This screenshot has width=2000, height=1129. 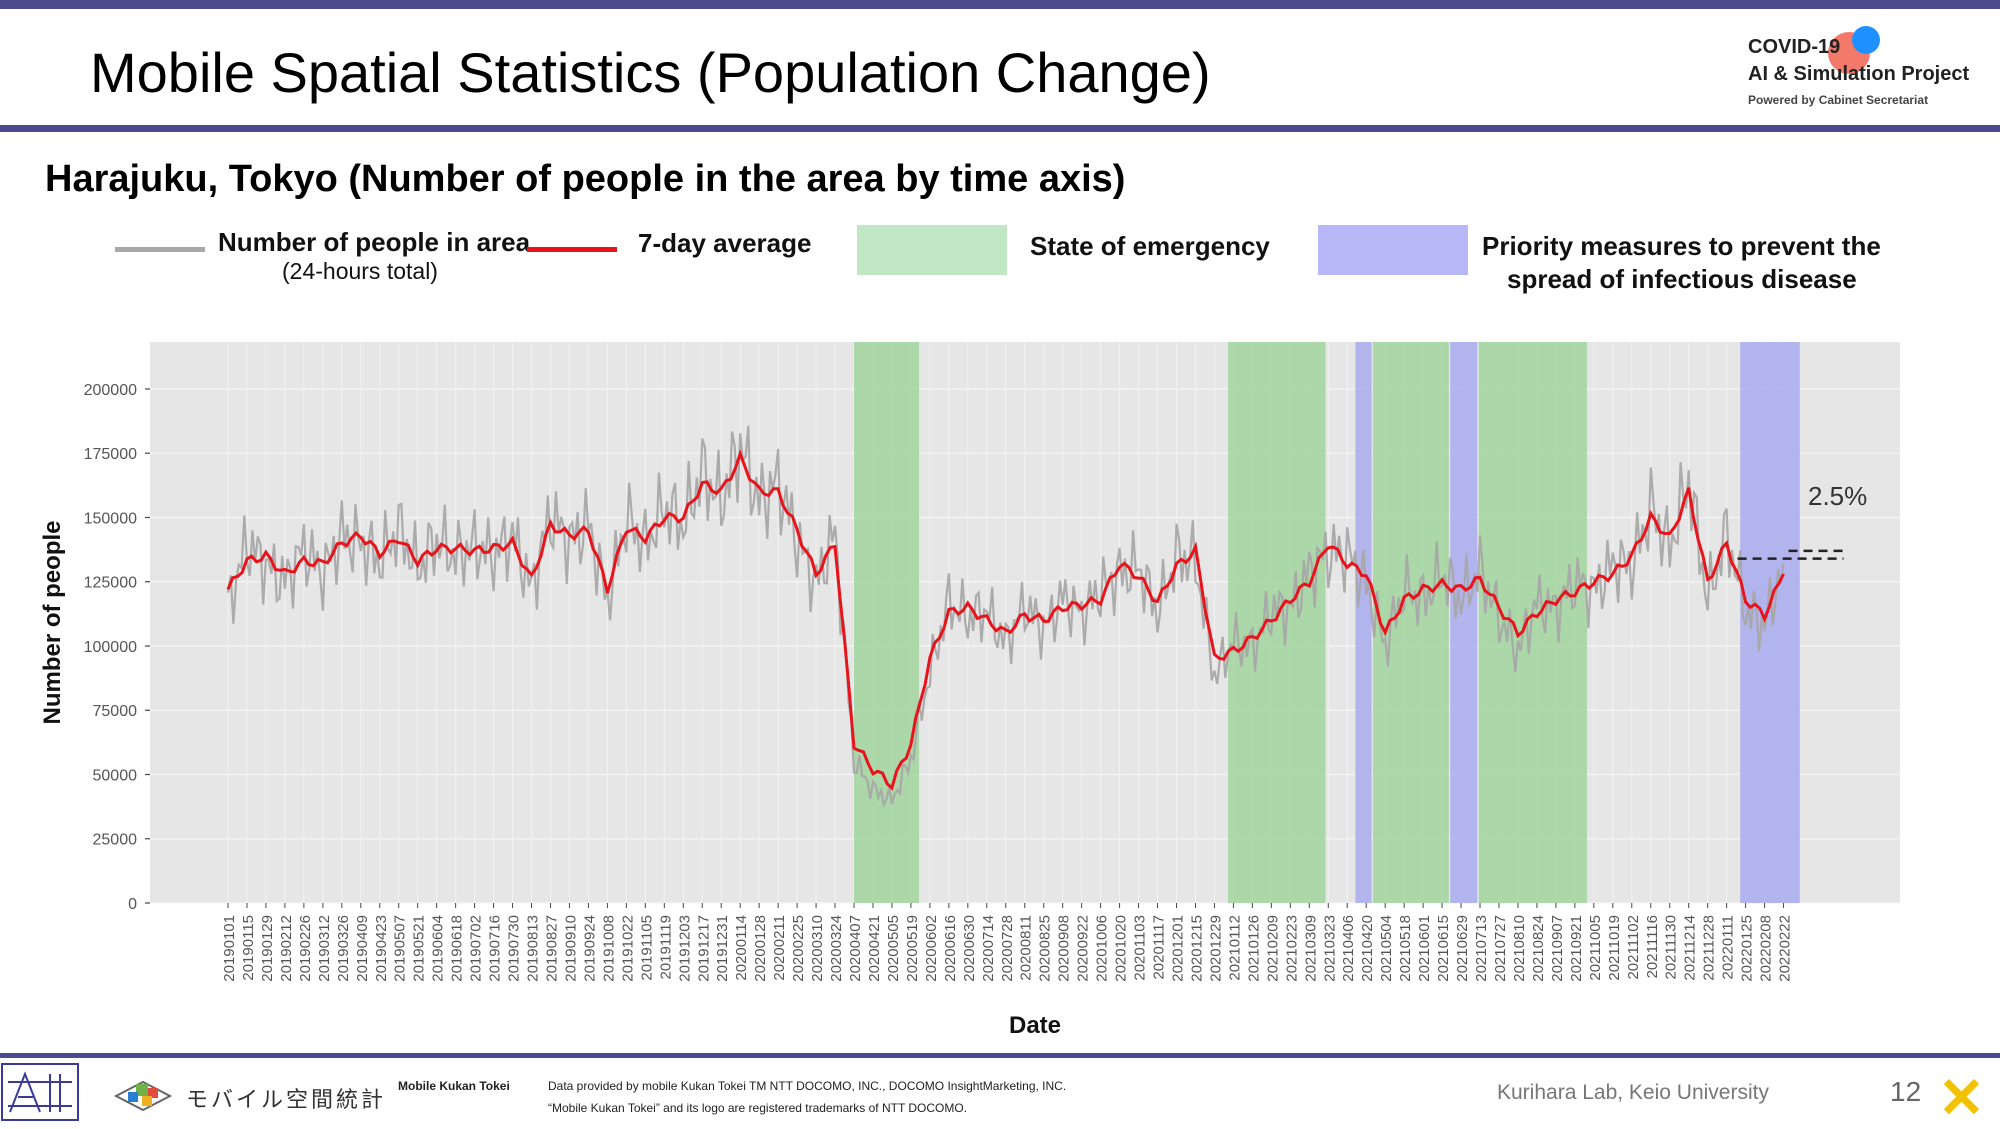 What do you see at coordinates (110, 583) in the screenshot?
I see `y-tick-label: 125000` at bounding box center [110, 583].